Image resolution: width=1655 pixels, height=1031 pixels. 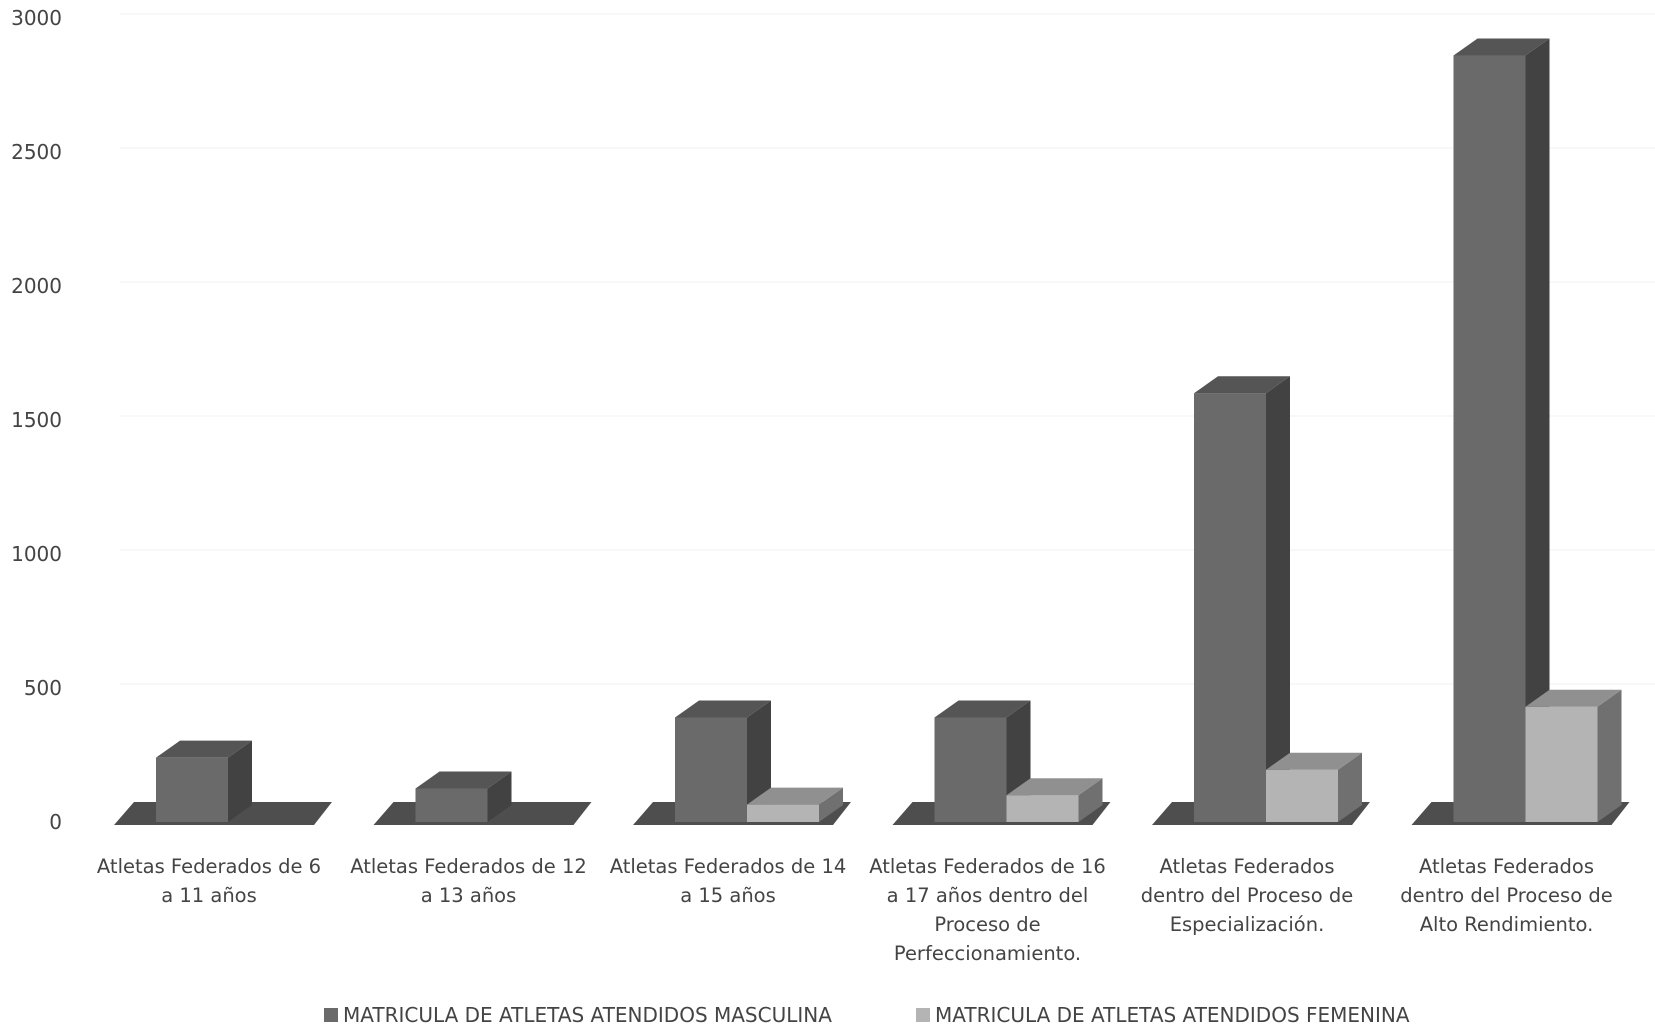 I want to click on category-label: a 13 años, so click(x=469, y=895).